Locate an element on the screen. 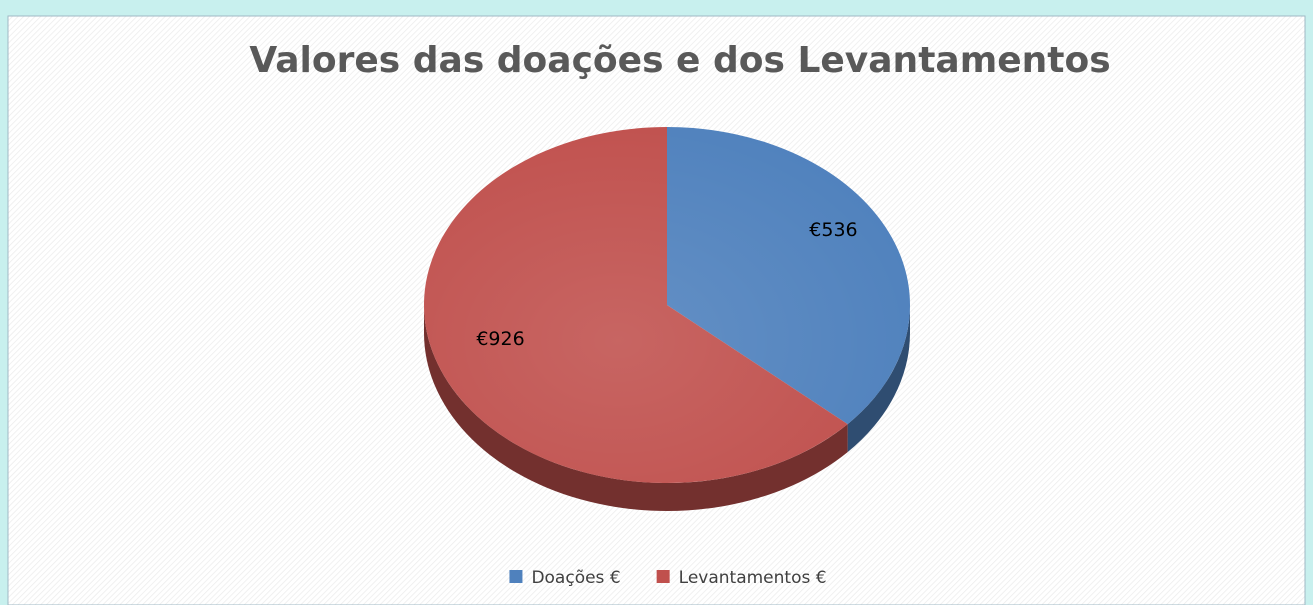  chart-title: Valores das doações e dos Levantamentos is located at coordinates (679, 60).